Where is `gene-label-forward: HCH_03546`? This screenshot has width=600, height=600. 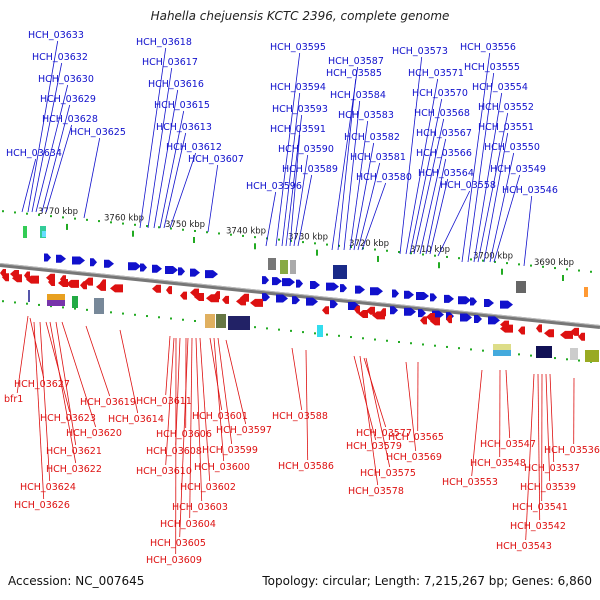 gene-label-forward: HCH_03546 is located at coordinates (530, 190).